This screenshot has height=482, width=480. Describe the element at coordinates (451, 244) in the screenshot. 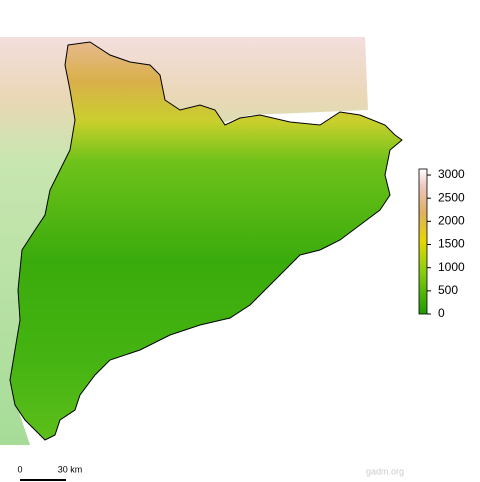

I see `legend-tick-label: 1500` at that location.